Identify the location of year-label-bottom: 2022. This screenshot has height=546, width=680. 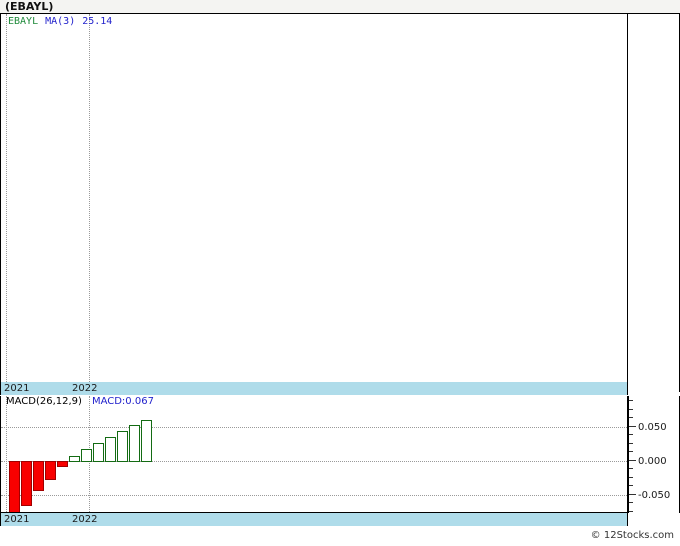
(85, 519).